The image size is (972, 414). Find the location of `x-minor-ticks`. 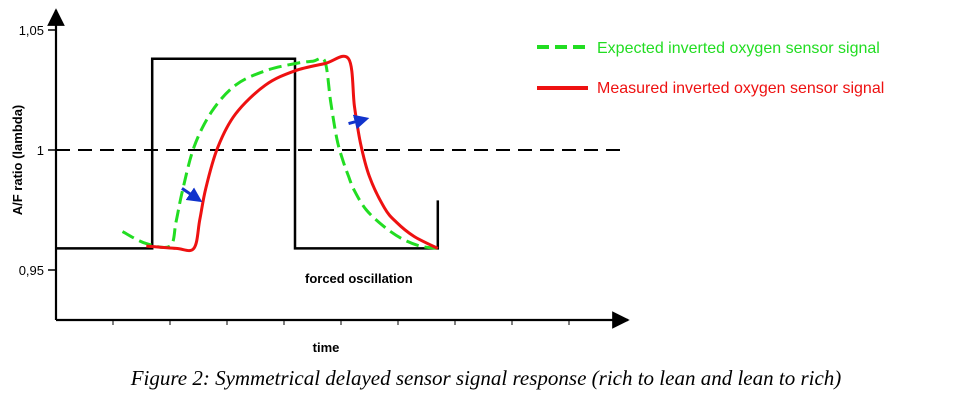

x-minor-ticks is located at coordinates (341, 322).